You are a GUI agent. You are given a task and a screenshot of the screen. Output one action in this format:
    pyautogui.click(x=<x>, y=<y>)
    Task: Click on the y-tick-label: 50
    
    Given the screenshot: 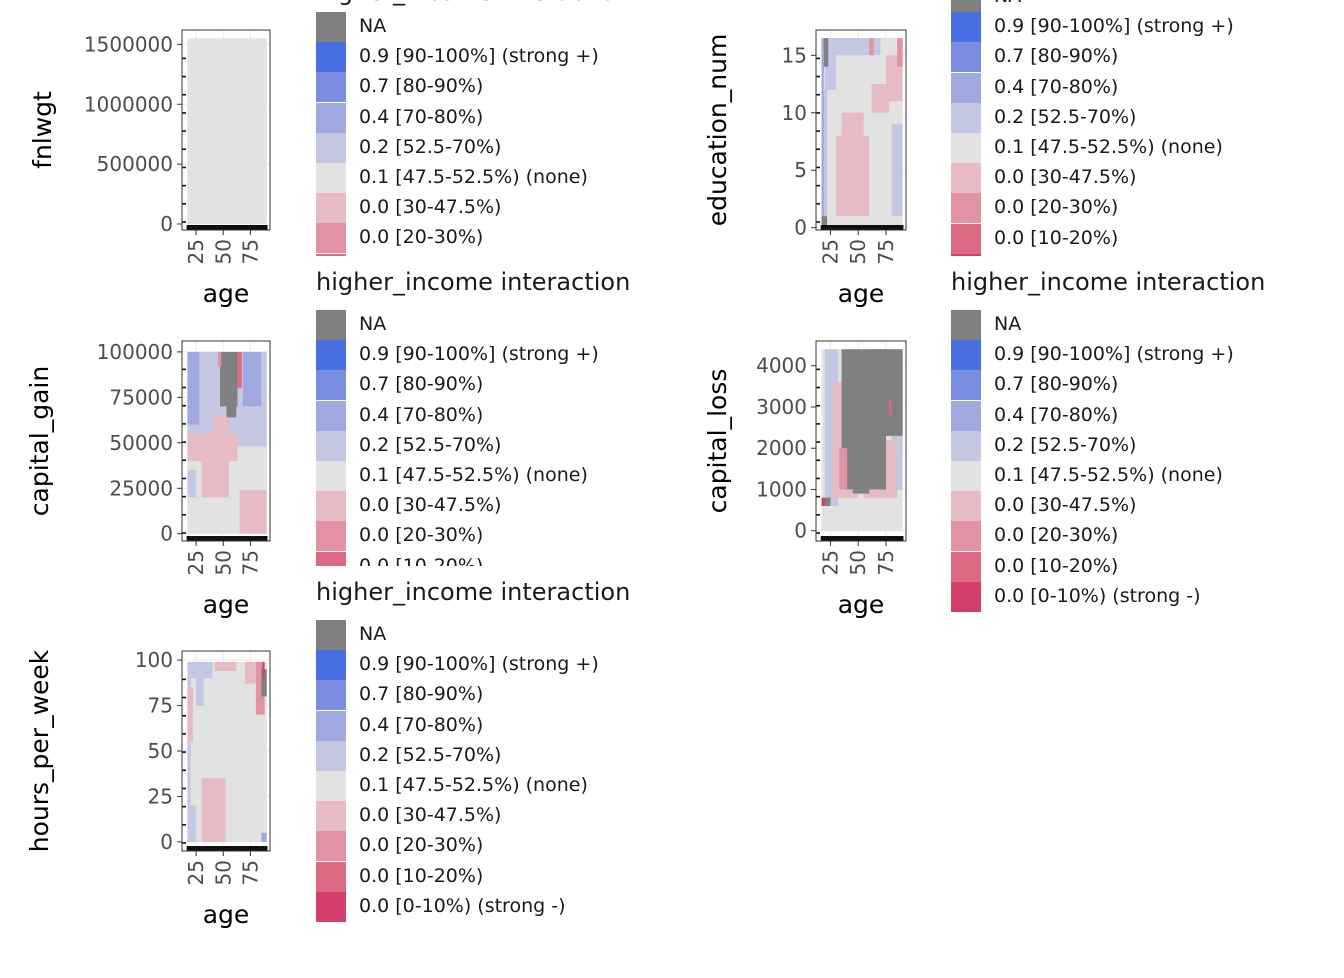 What is the action you would take?
    pyautogui.click(x=160, y=751)
    